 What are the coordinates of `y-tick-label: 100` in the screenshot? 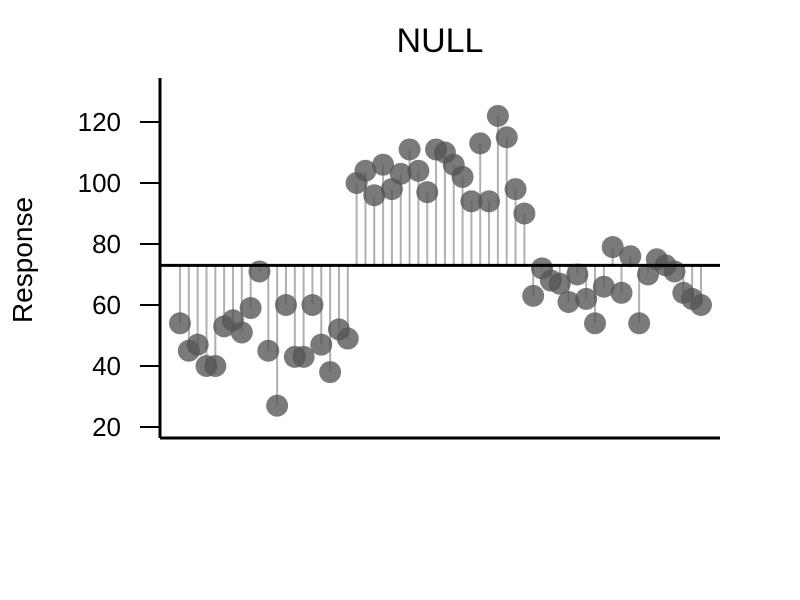 It's located at (99, 183).